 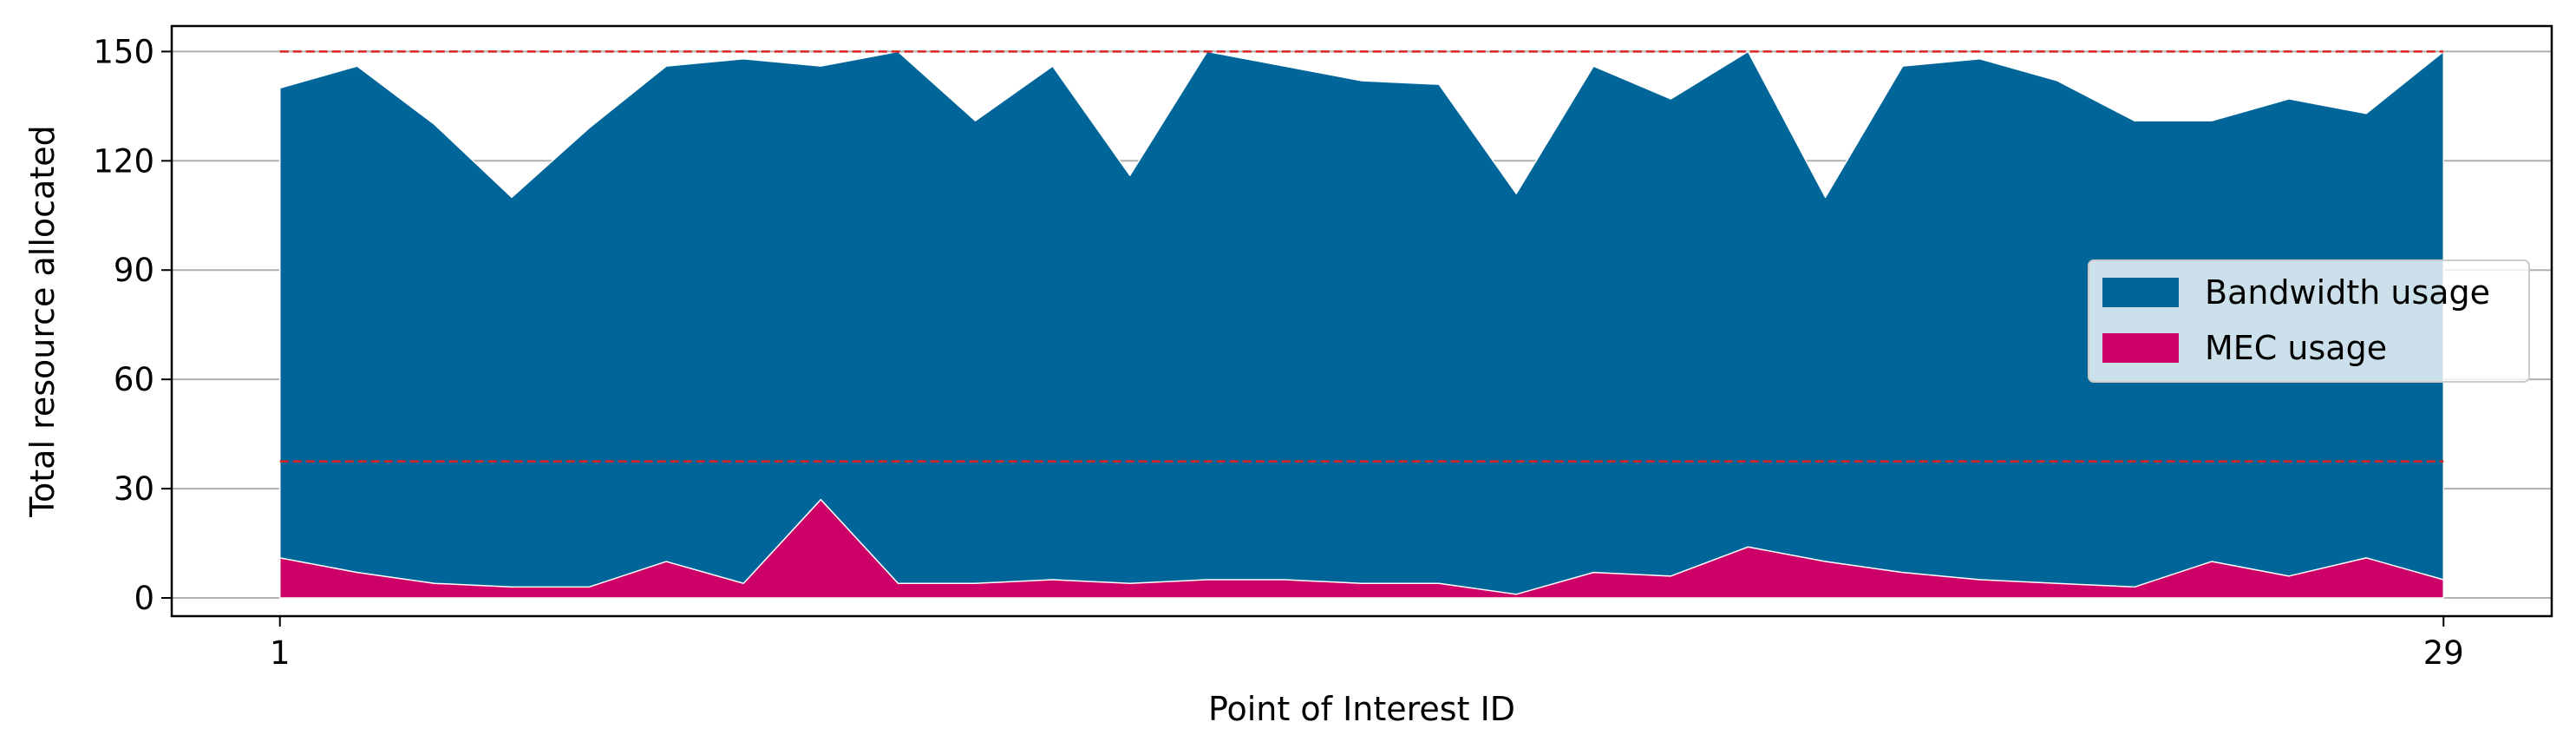 I want to click on x-axis-label: Point of Interest ID, so click(x=1361, y=709).